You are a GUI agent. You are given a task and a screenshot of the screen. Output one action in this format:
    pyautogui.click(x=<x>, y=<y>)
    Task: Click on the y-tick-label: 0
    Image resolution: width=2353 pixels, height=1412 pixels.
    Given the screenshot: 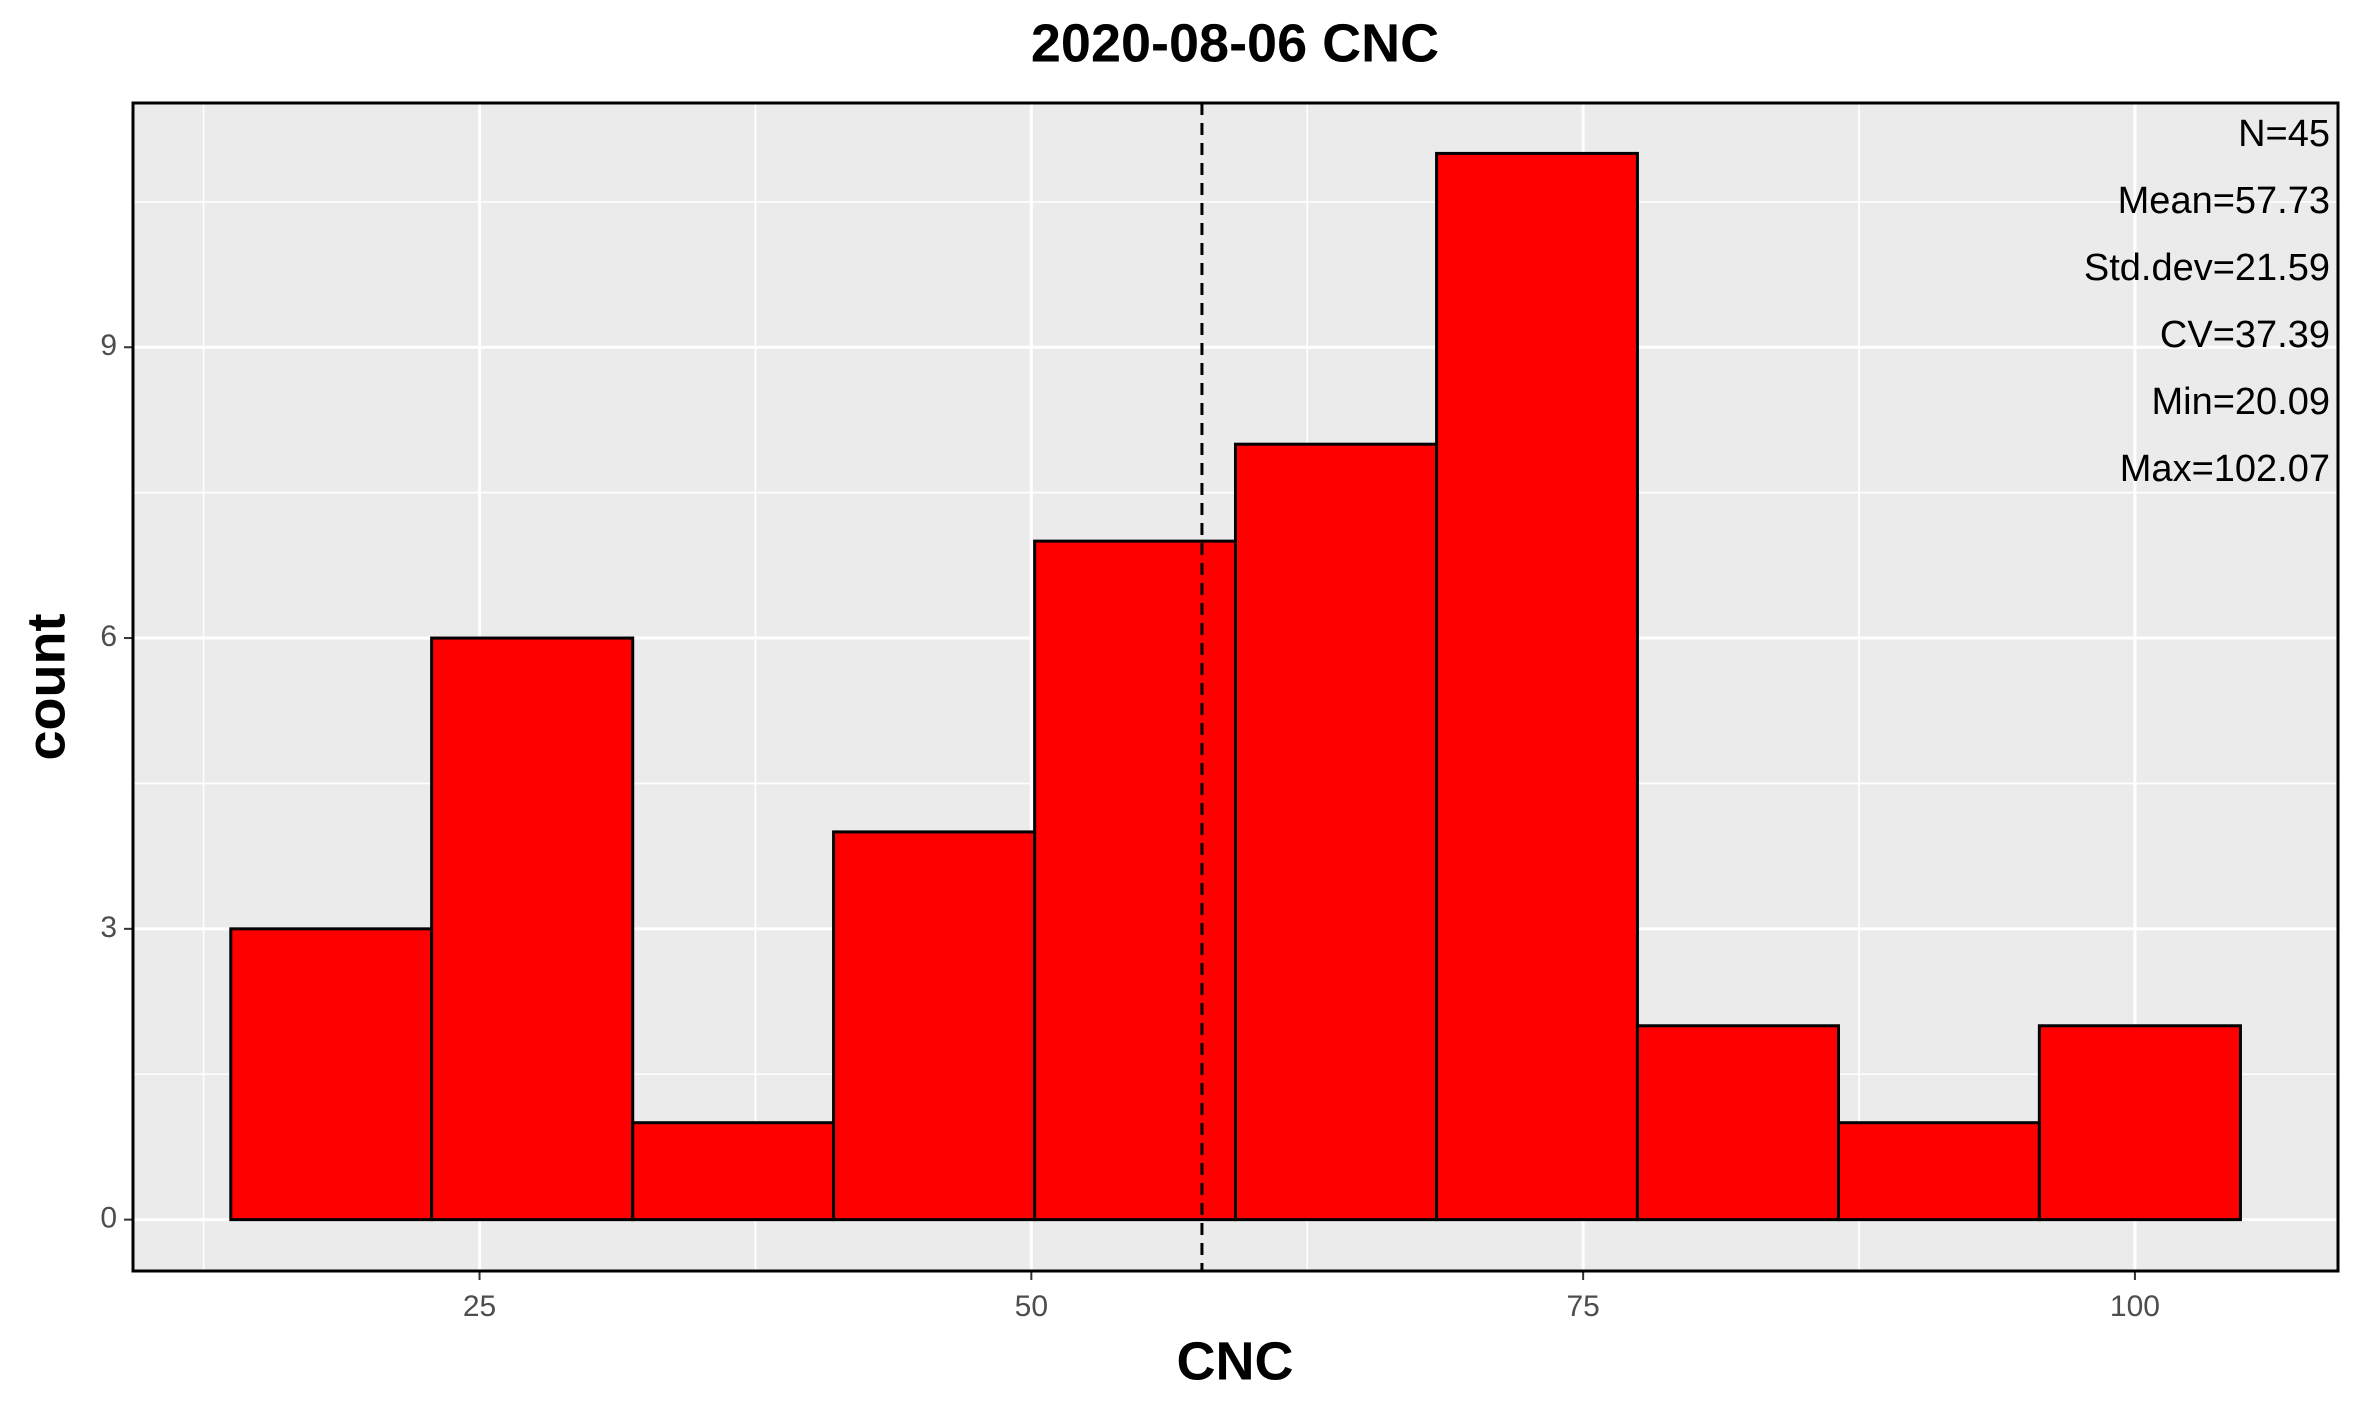 What is the action you would take?
    pyautogui.click(x=108, y=1218)
    